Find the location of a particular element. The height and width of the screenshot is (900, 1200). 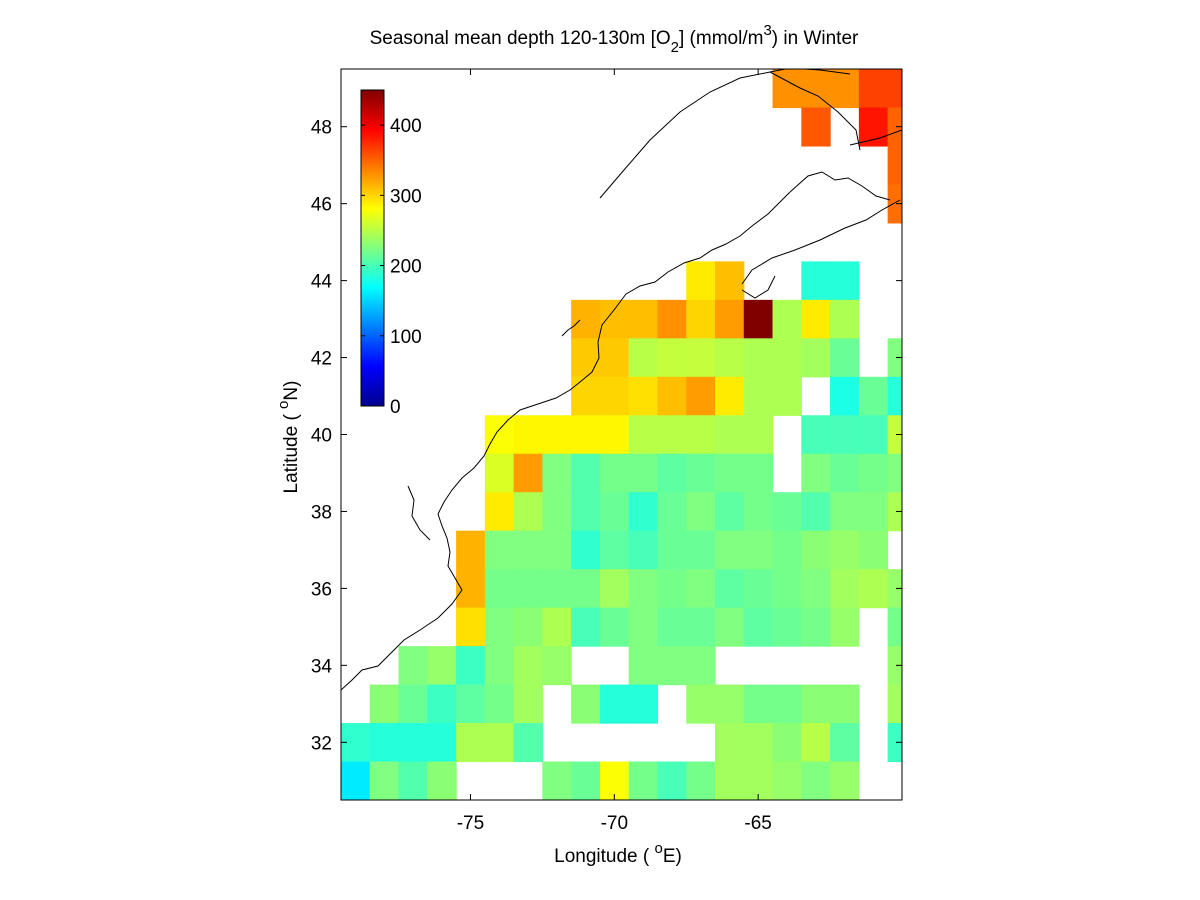

x-tick-label: -75 is located at coordinates (470, 823).